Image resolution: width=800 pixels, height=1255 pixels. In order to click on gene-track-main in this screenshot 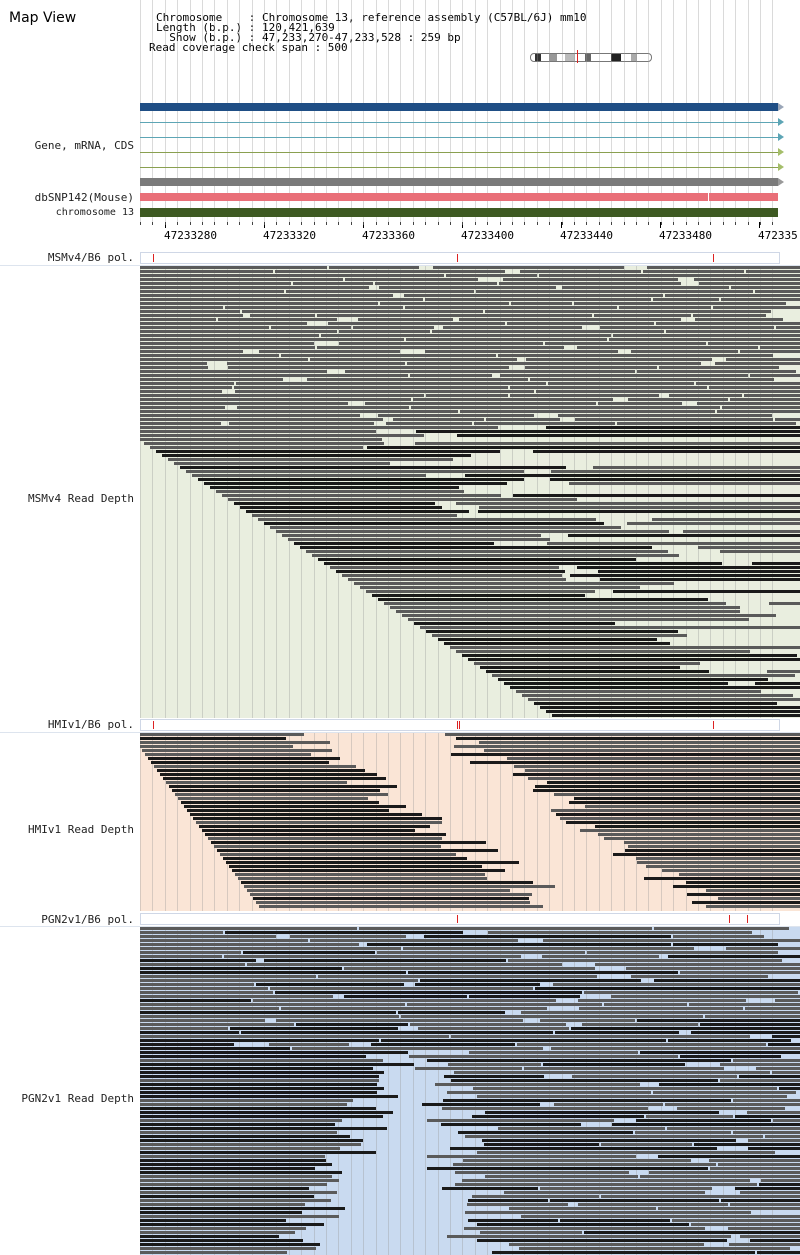, I will do `click(459, 107)`.